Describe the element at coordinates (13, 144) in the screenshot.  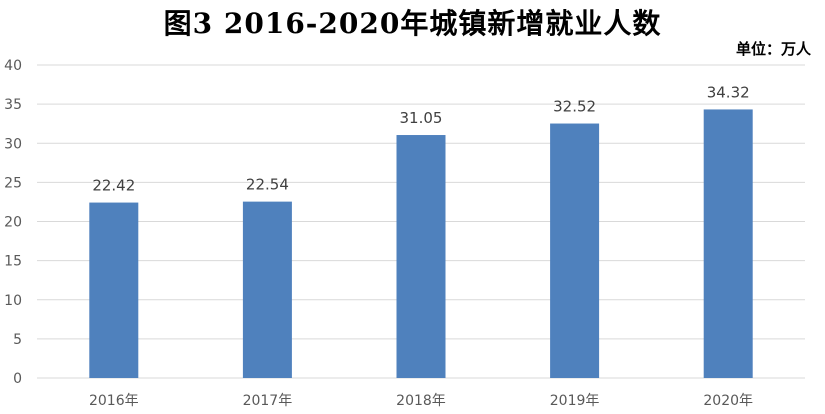
I see `y-tick-label: 30` at that location.